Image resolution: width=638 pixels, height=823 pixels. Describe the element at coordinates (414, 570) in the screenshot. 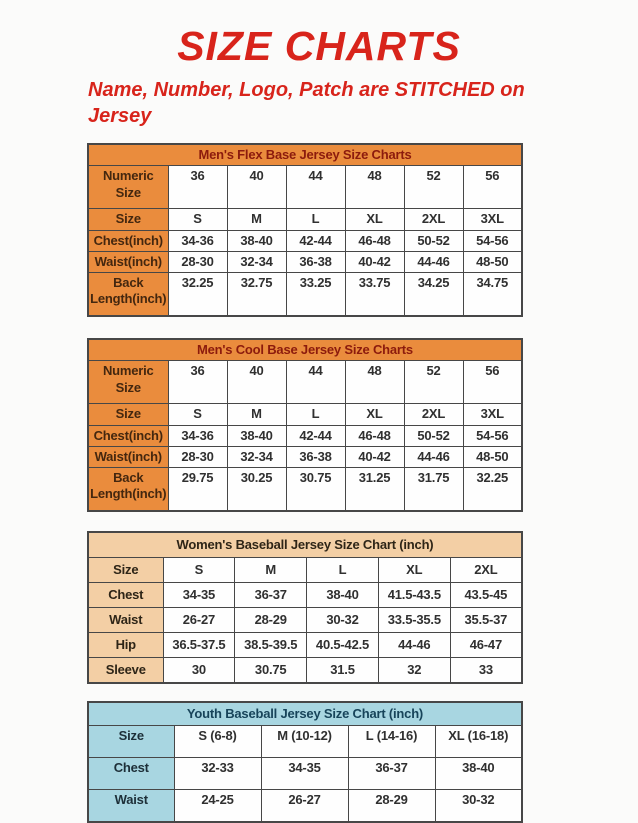

I see `size-cell: XL` at that location.